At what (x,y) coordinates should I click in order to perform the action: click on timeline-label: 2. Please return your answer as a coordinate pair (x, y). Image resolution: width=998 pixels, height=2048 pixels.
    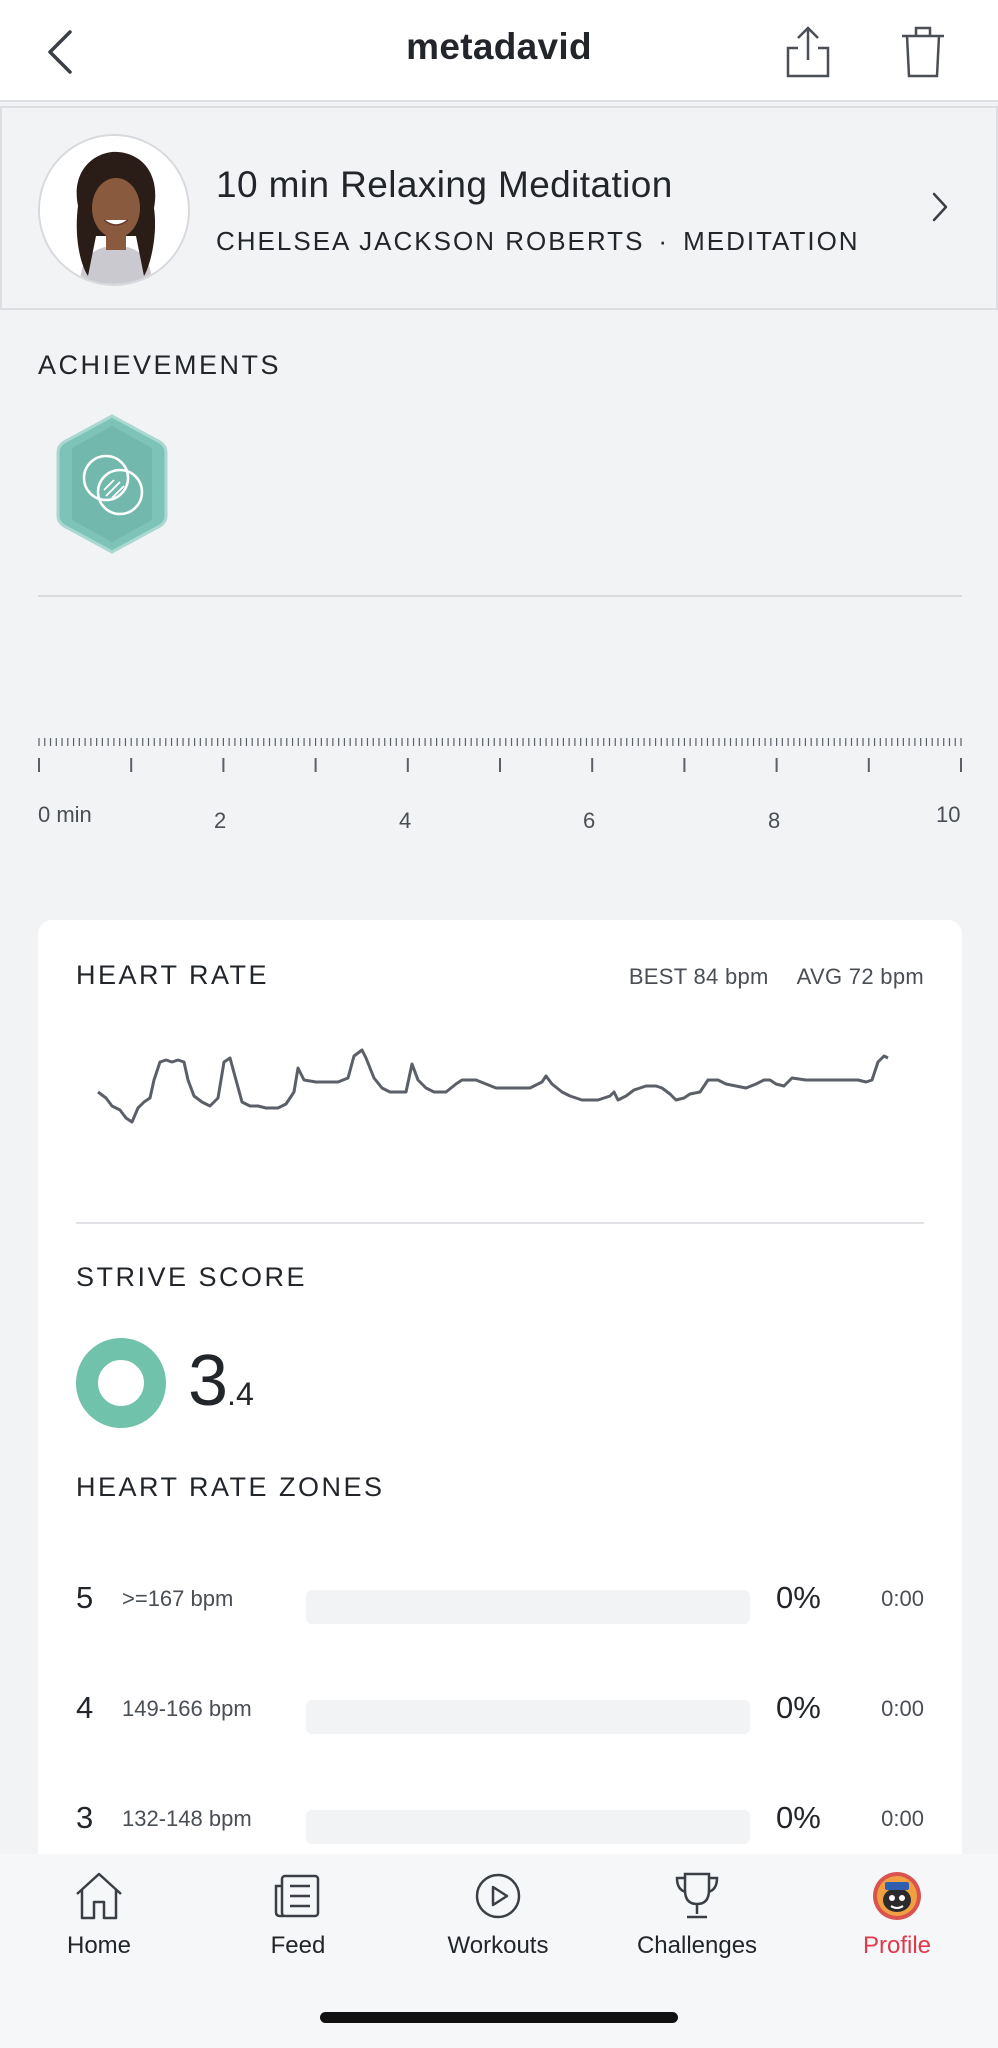
    Looking at the image, I should click on (220, 820).